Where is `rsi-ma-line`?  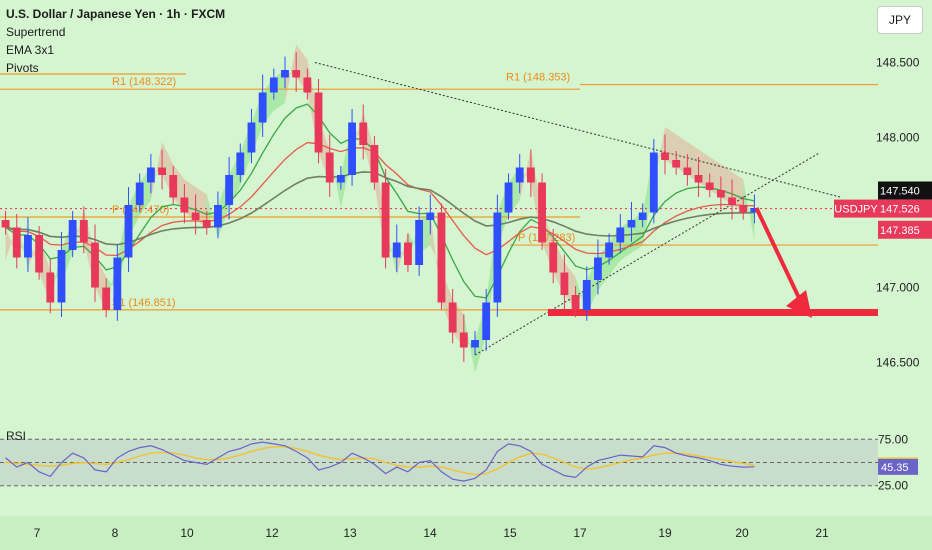
rsi-ma-line is located at coordinates (380, 461).